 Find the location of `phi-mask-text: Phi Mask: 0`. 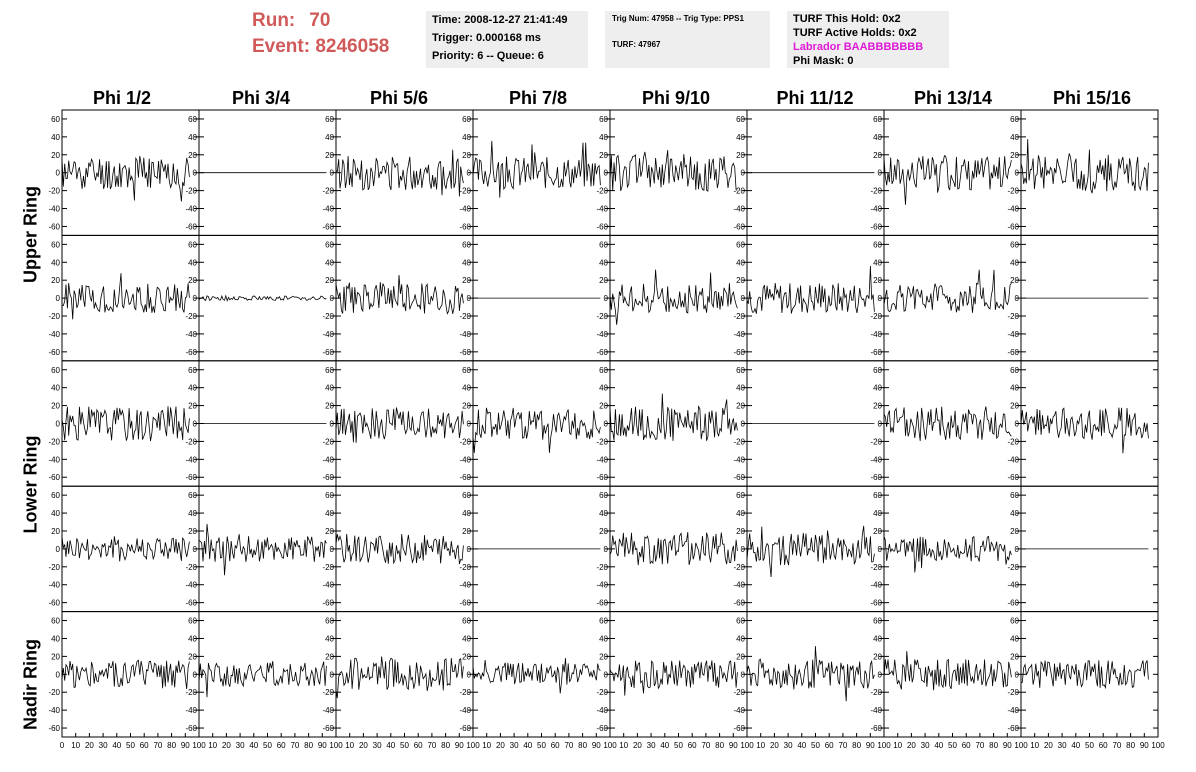

phi-mask-text: Phi Mask: 0 is located at coordinates (823, 61).